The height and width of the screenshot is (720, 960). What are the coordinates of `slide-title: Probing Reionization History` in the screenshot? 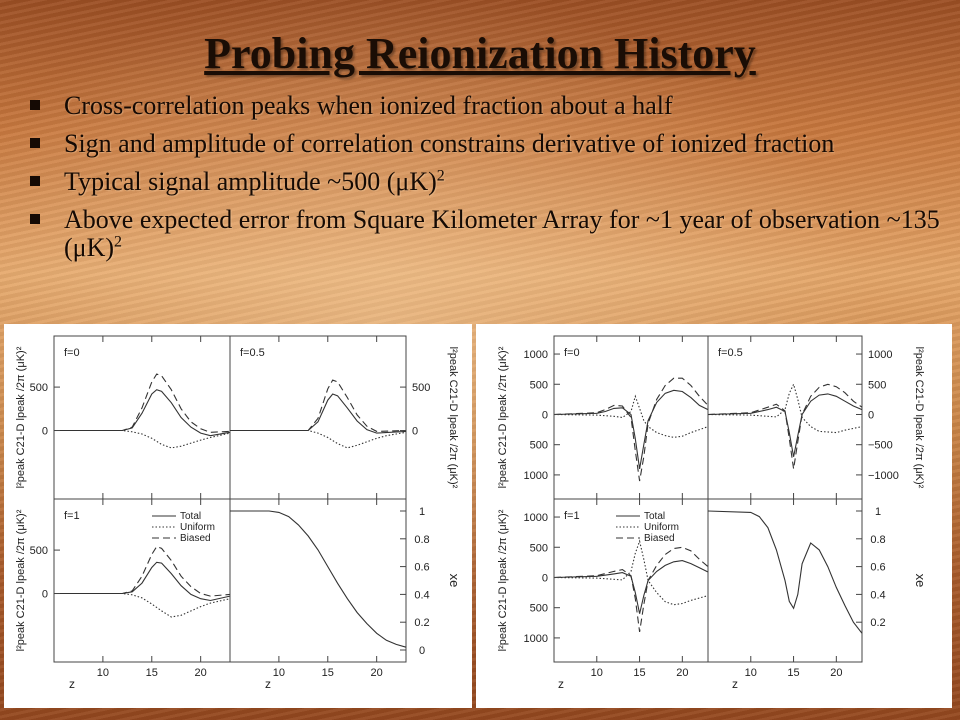 It's located at (480, 53).